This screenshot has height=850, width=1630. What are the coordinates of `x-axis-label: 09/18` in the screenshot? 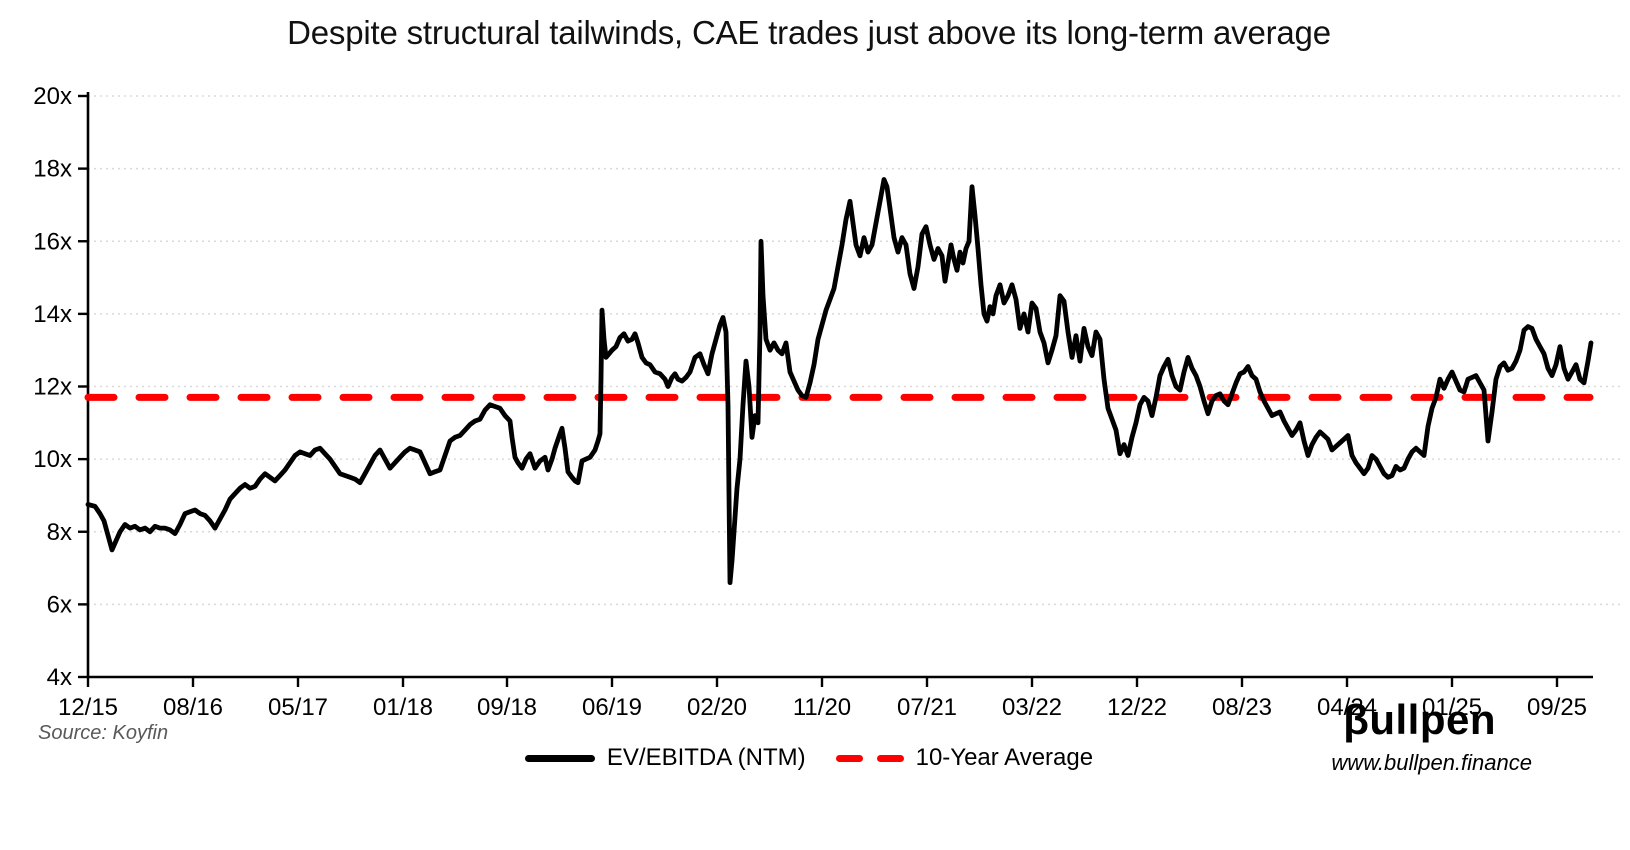 It's located at (507, 707).